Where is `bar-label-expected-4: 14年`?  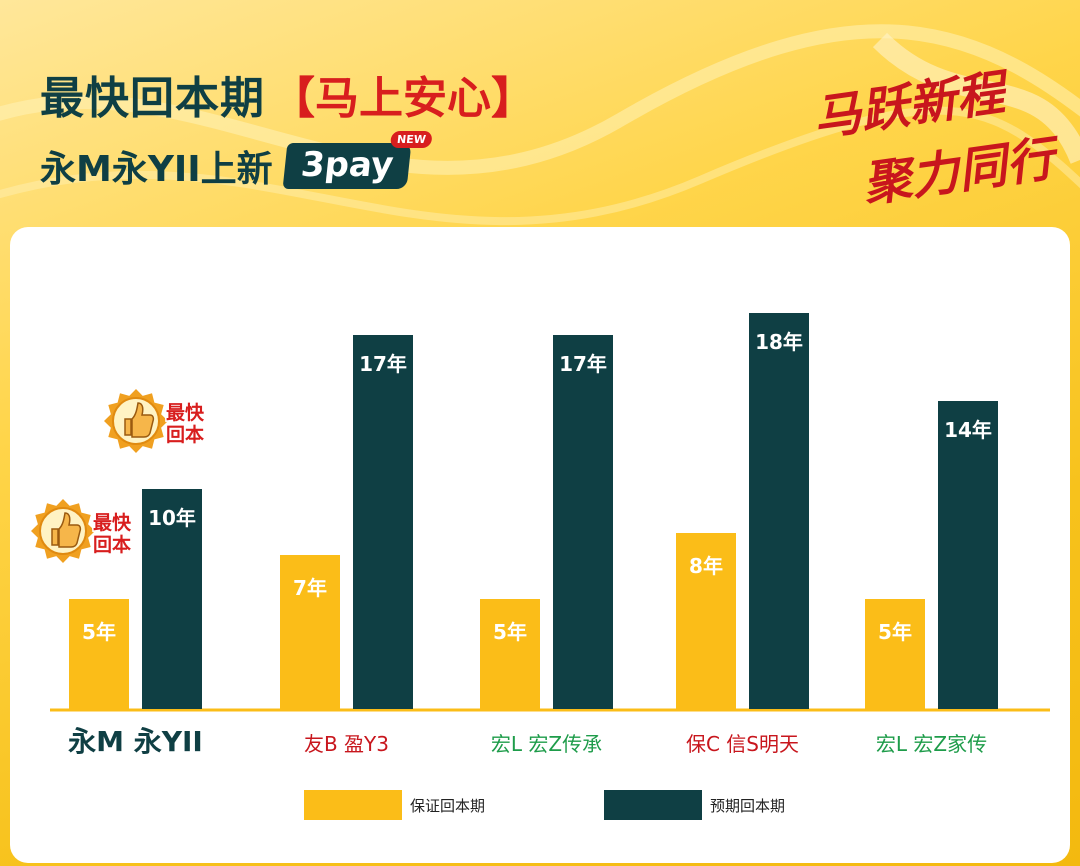 bar-label-expected-4: 14年 is located at coordinates (968, 430).